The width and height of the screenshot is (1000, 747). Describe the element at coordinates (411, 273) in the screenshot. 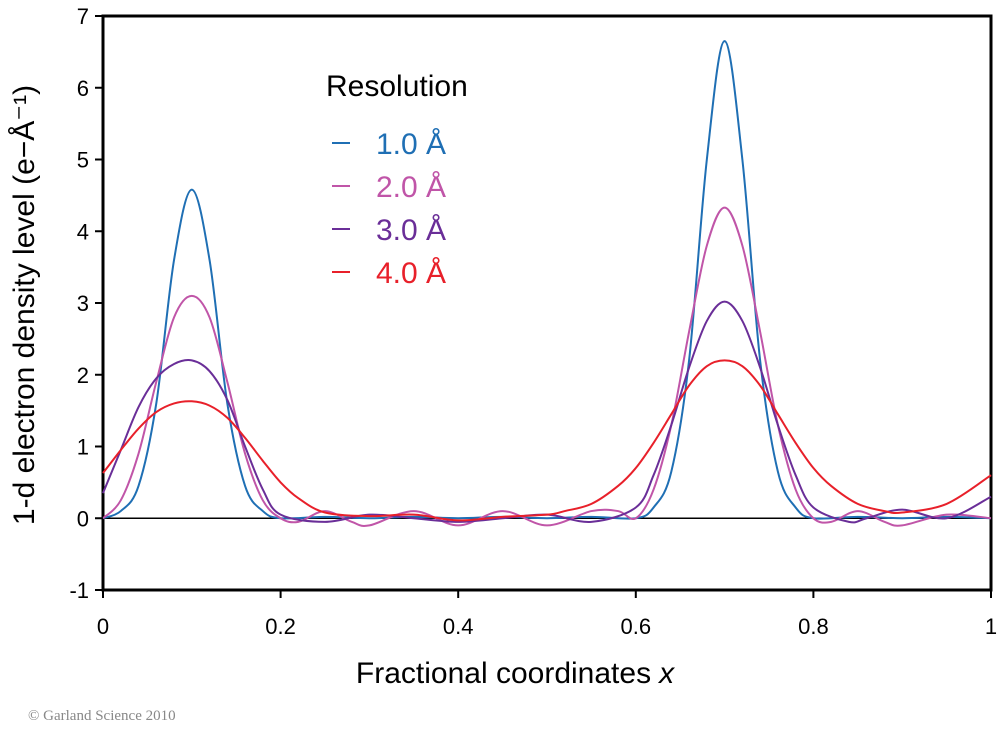

I see `legend-label: 4.0 Å` at that location.